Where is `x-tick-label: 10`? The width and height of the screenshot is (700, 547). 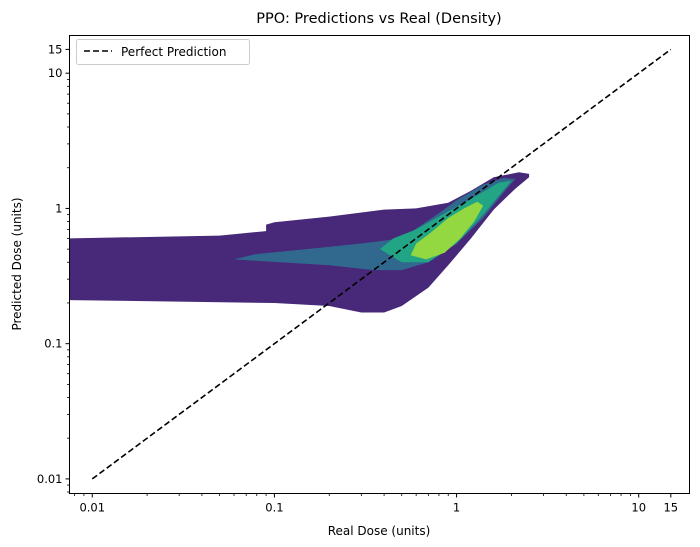
x-tick-label: 10 is located at coordinates (638, 508).